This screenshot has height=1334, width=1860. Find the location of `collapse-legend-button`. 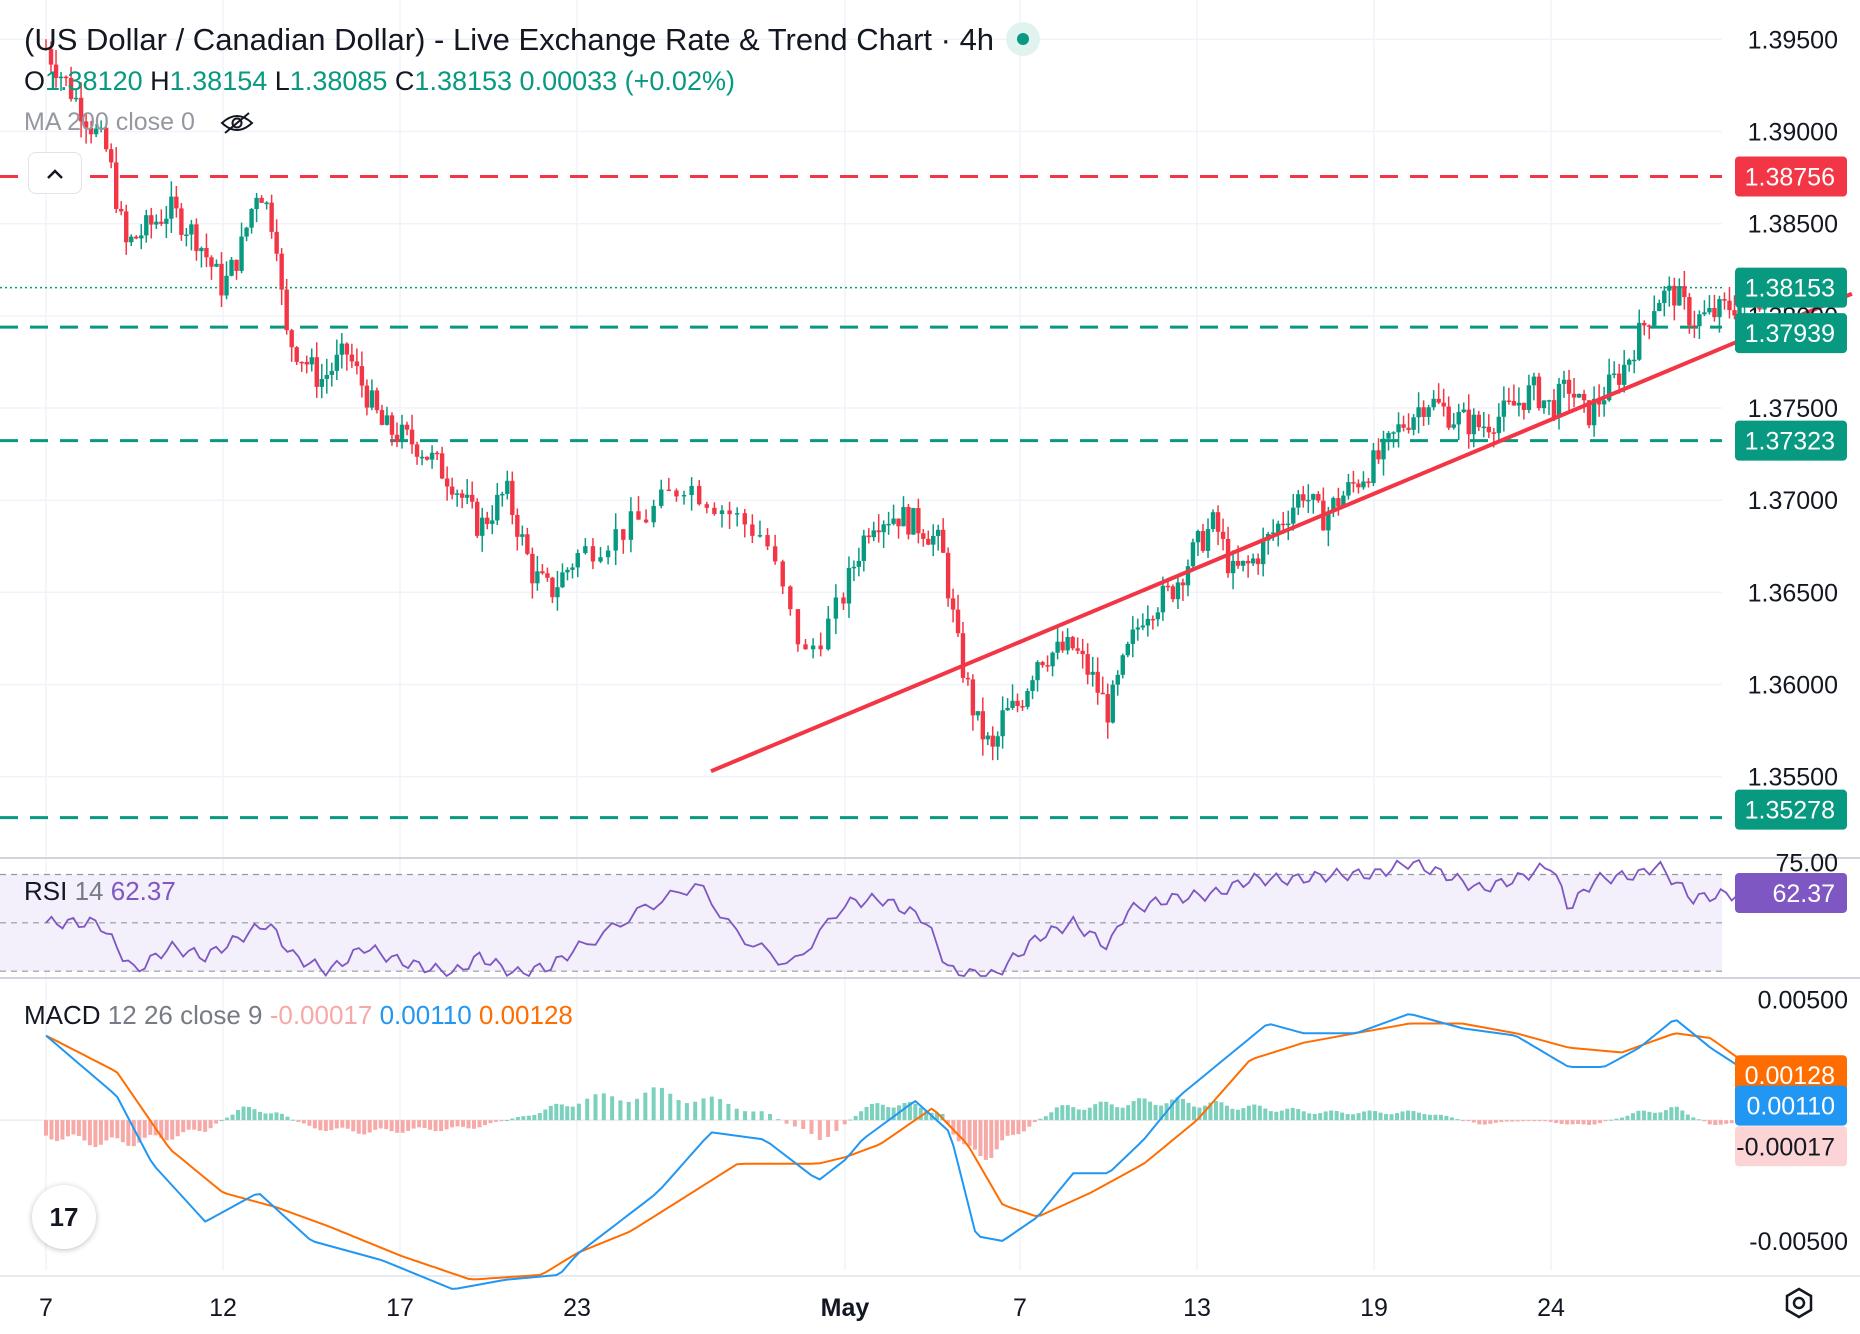

collapse-legend-button is located at coordinates (55, 173).